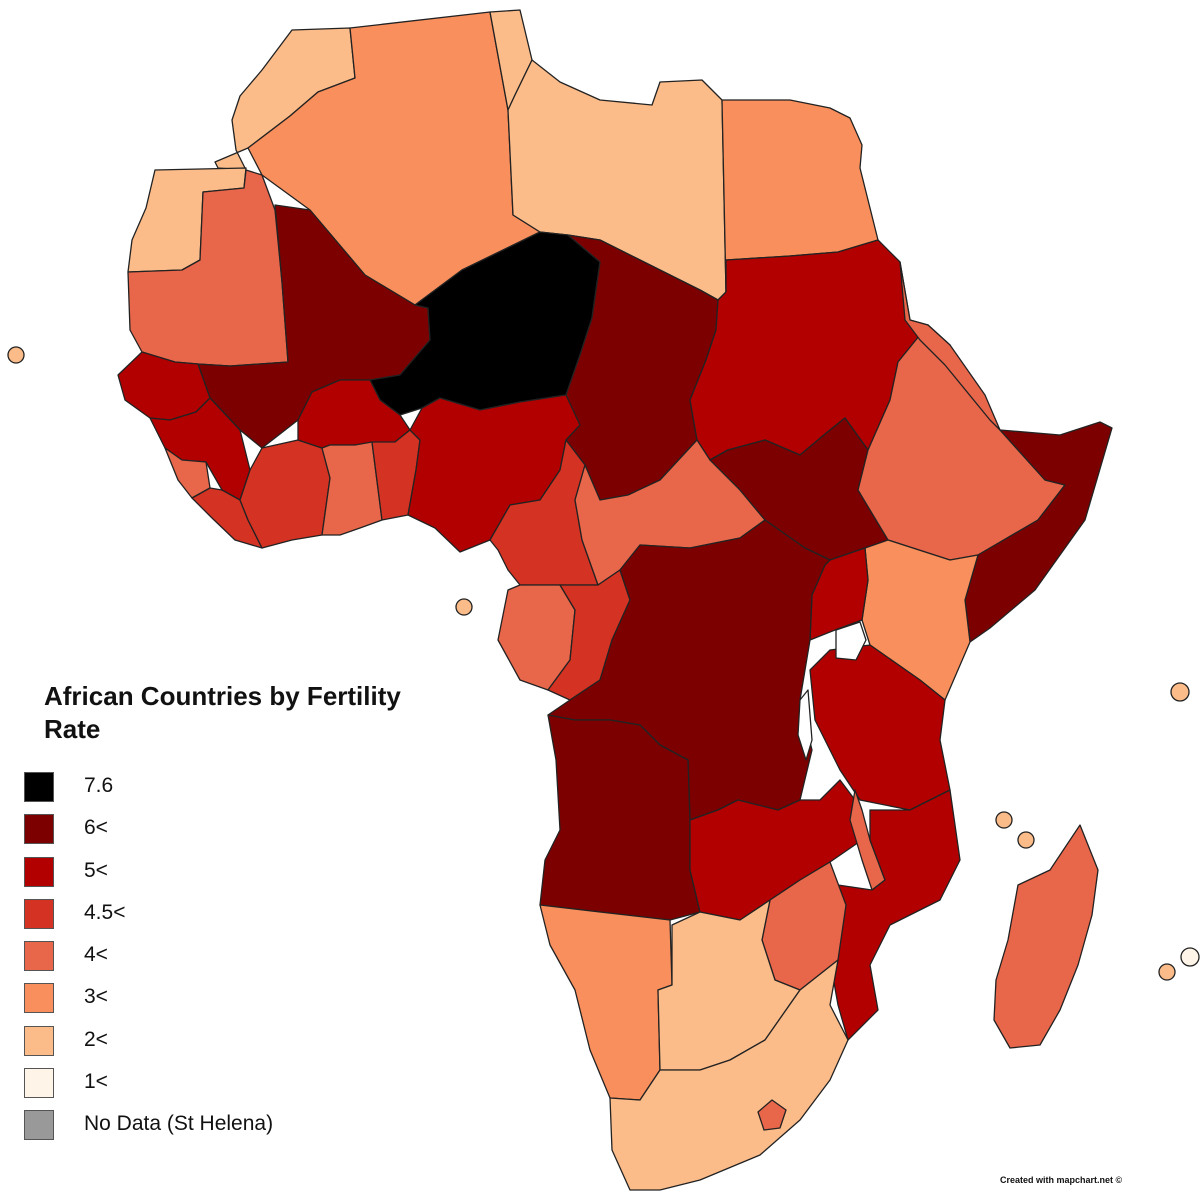 The width and height of the screenshot is (1200, 1197). Describe the element at coordinates (222, 712) in the screenshot. I see `legend-title: African Countries by Fertility Rate` at that location.